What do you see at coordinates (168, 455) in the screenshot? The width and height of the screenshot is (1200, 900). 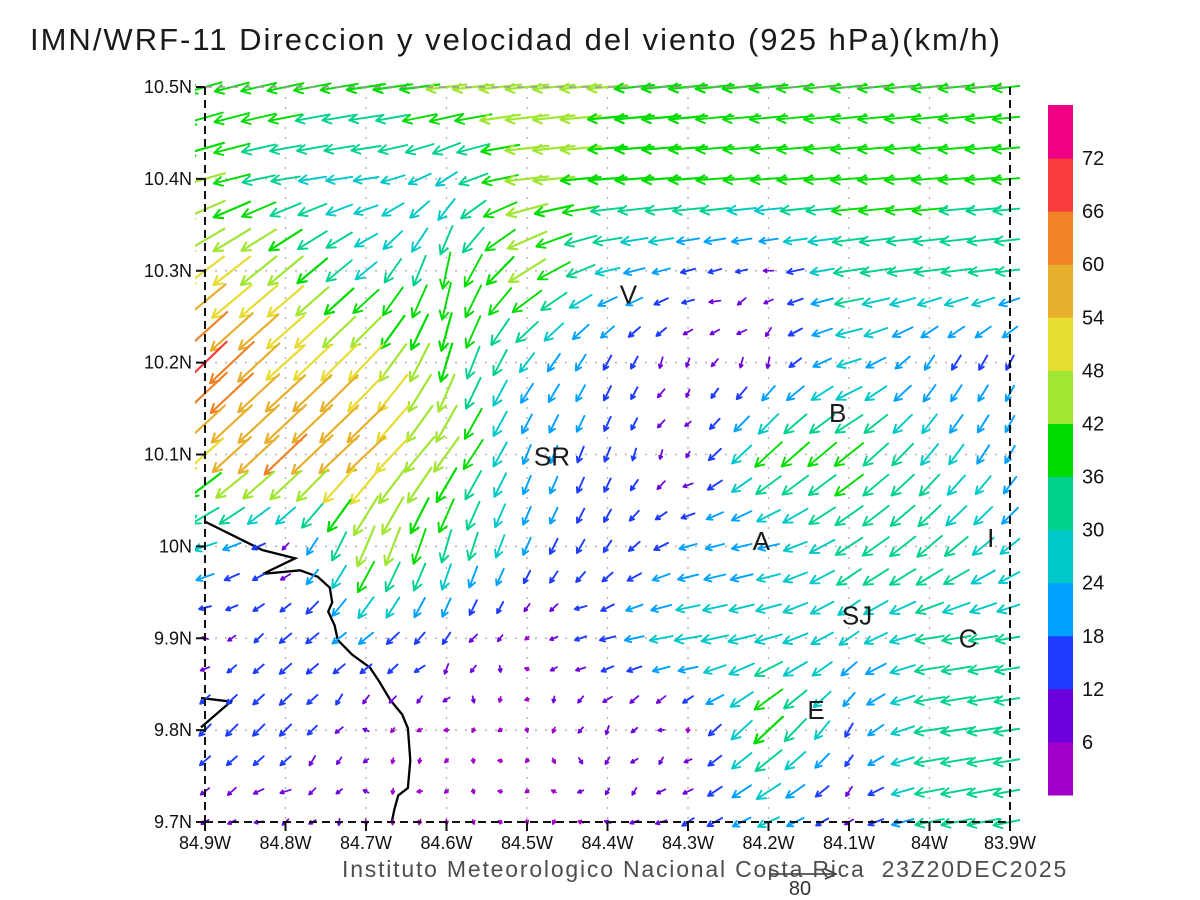 I see `lat-tick-label: 10.1N` at bounding box center [168, 455].